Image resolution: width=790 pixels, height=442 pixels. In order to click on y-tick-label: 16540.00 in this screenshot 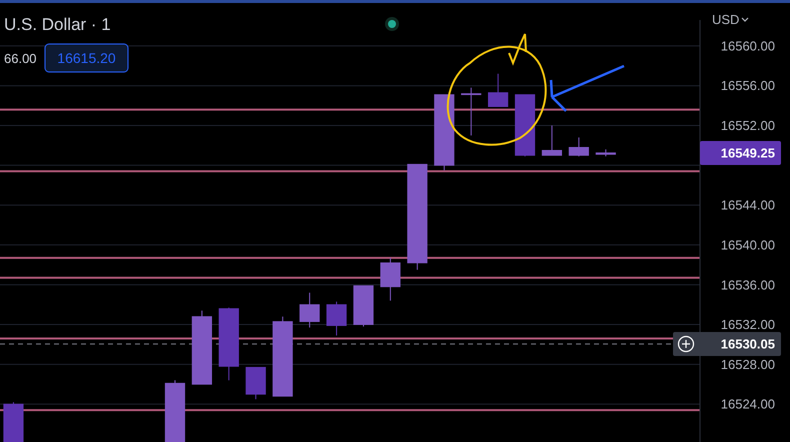, I will do `click(747, 244)`.